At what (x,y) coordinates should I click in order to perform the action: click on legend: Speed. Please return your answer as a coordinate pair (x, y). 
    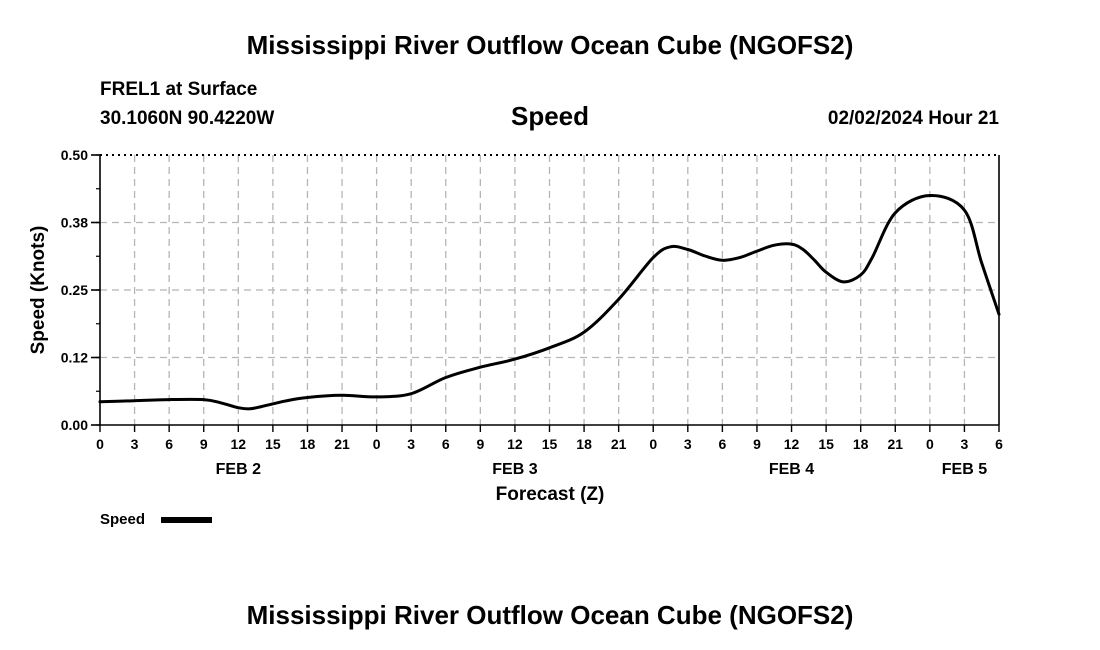
    Looking at the image, I should click on (156, 519).